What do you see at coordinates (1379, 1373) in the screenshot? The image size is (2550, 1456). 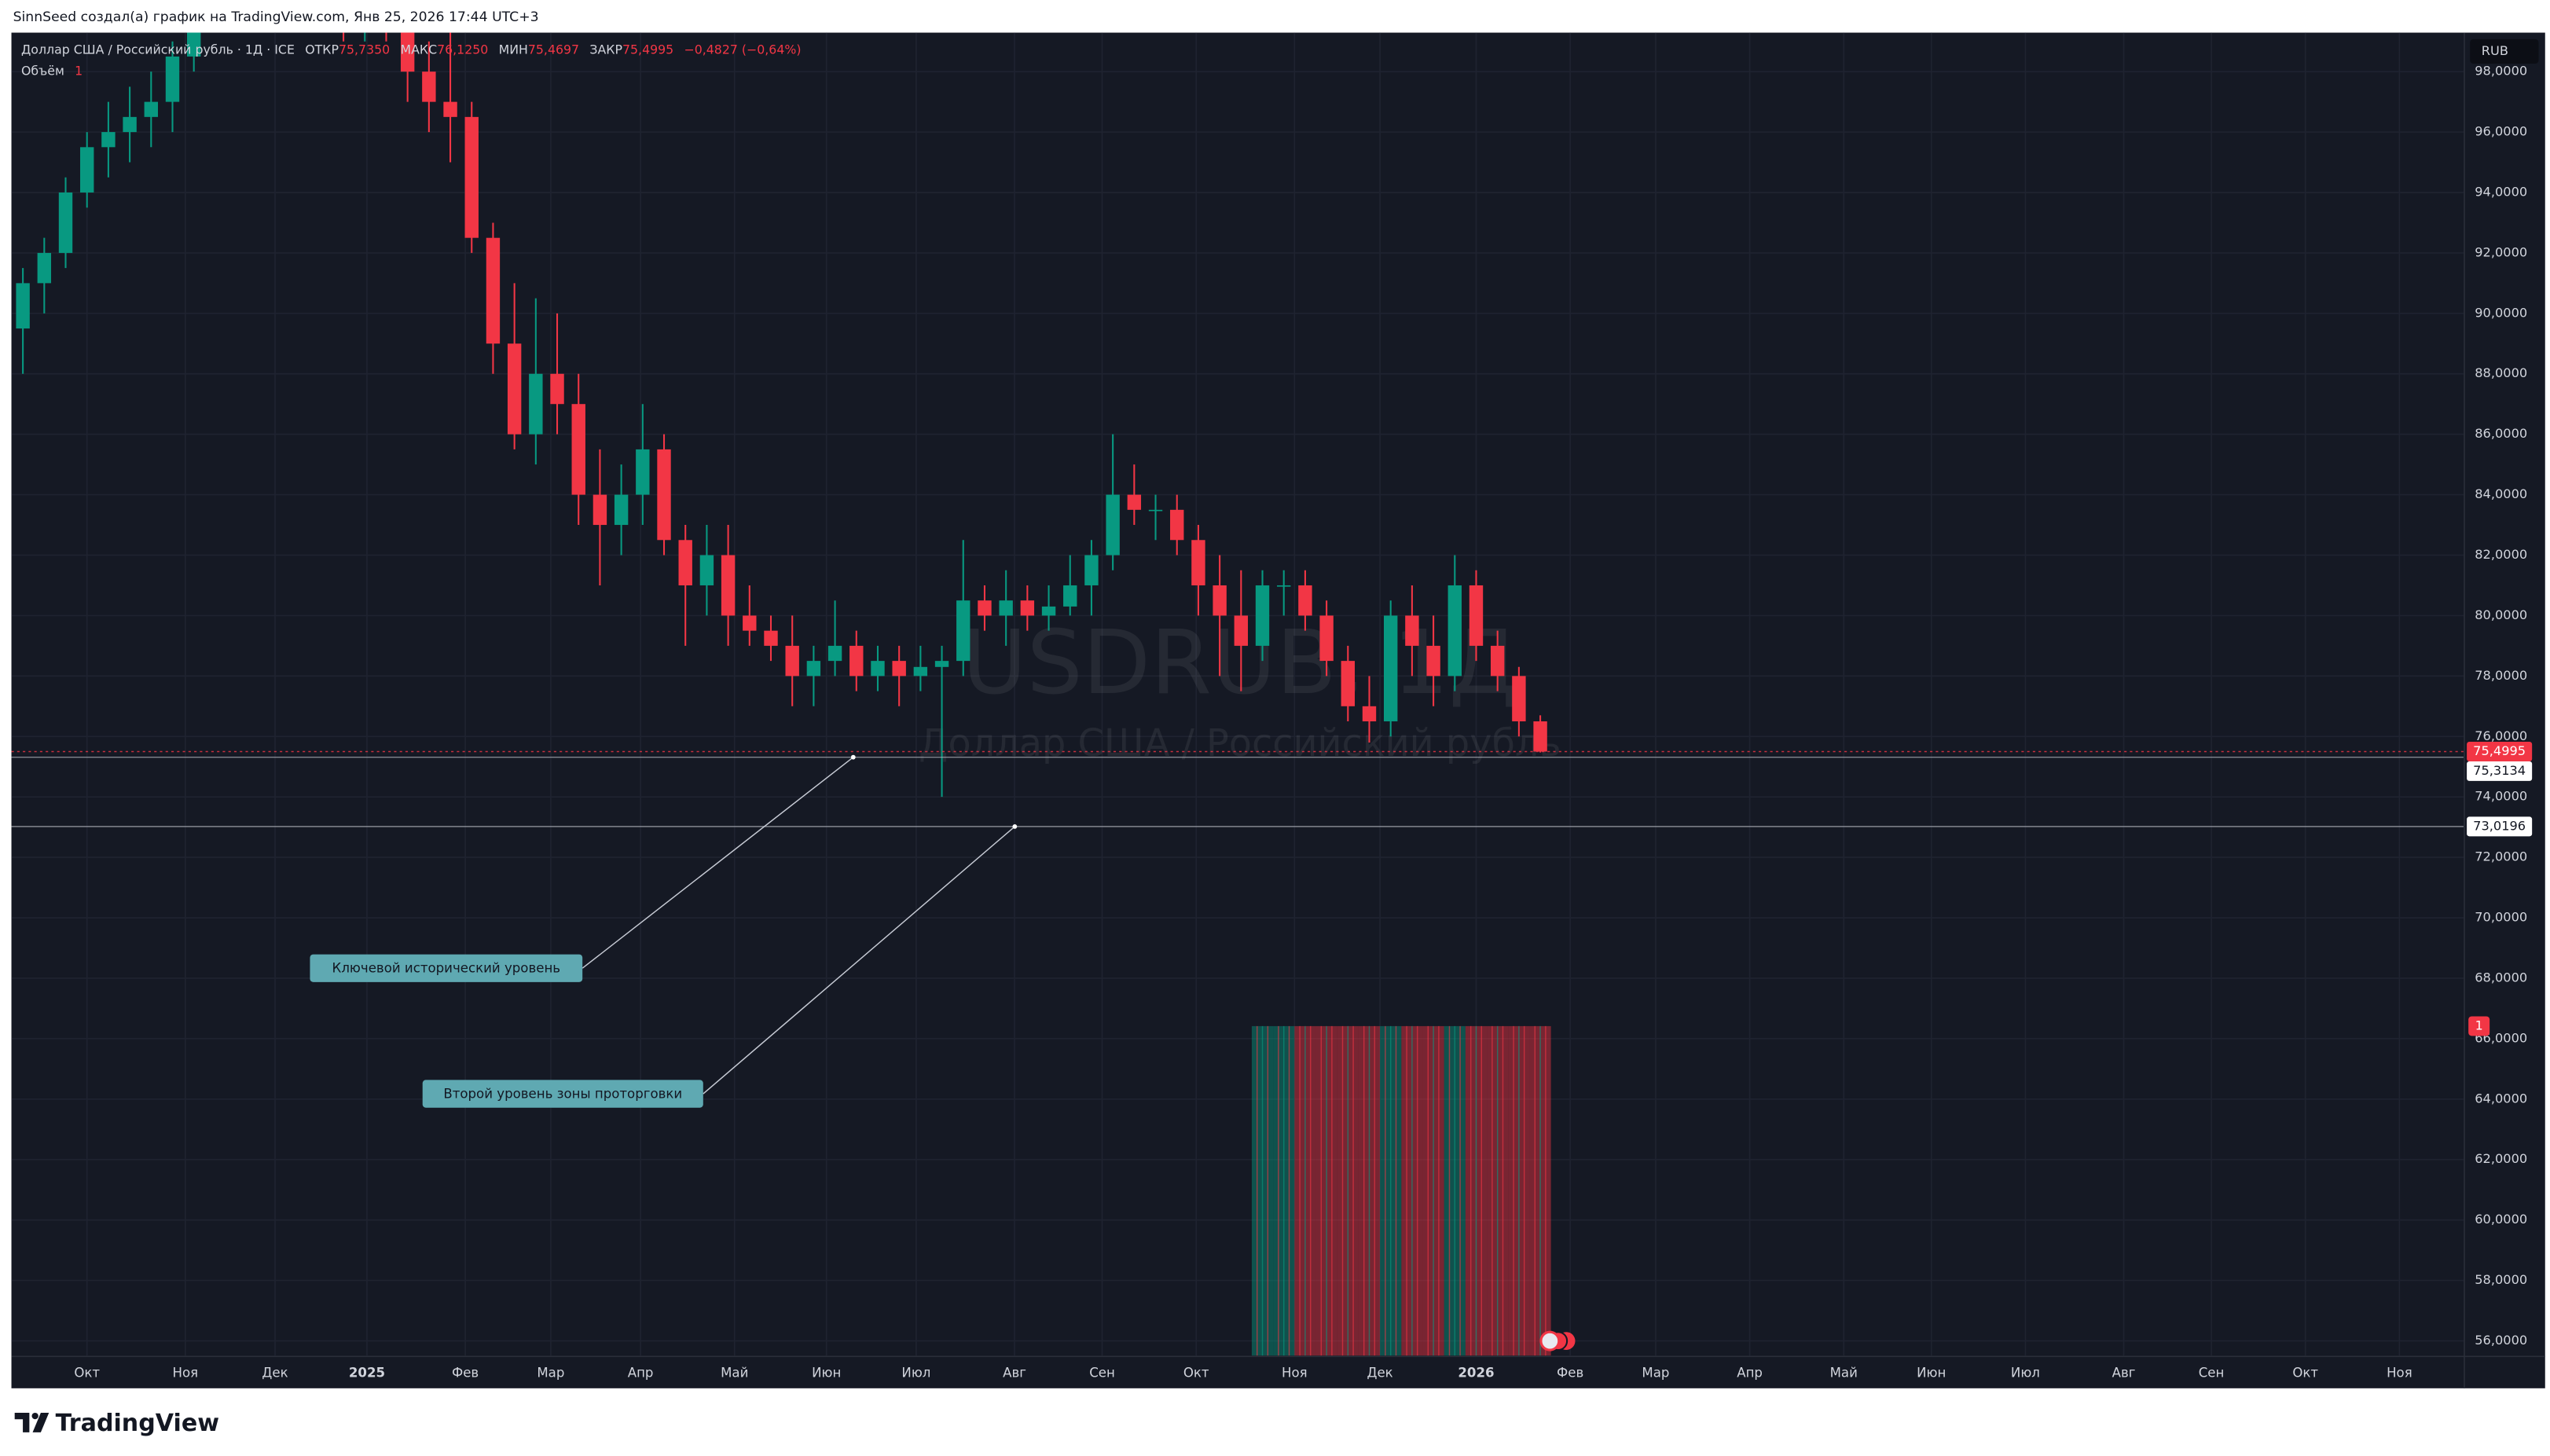 I see `x-tick-label: Дек` at bounding box center [1379, 1373].